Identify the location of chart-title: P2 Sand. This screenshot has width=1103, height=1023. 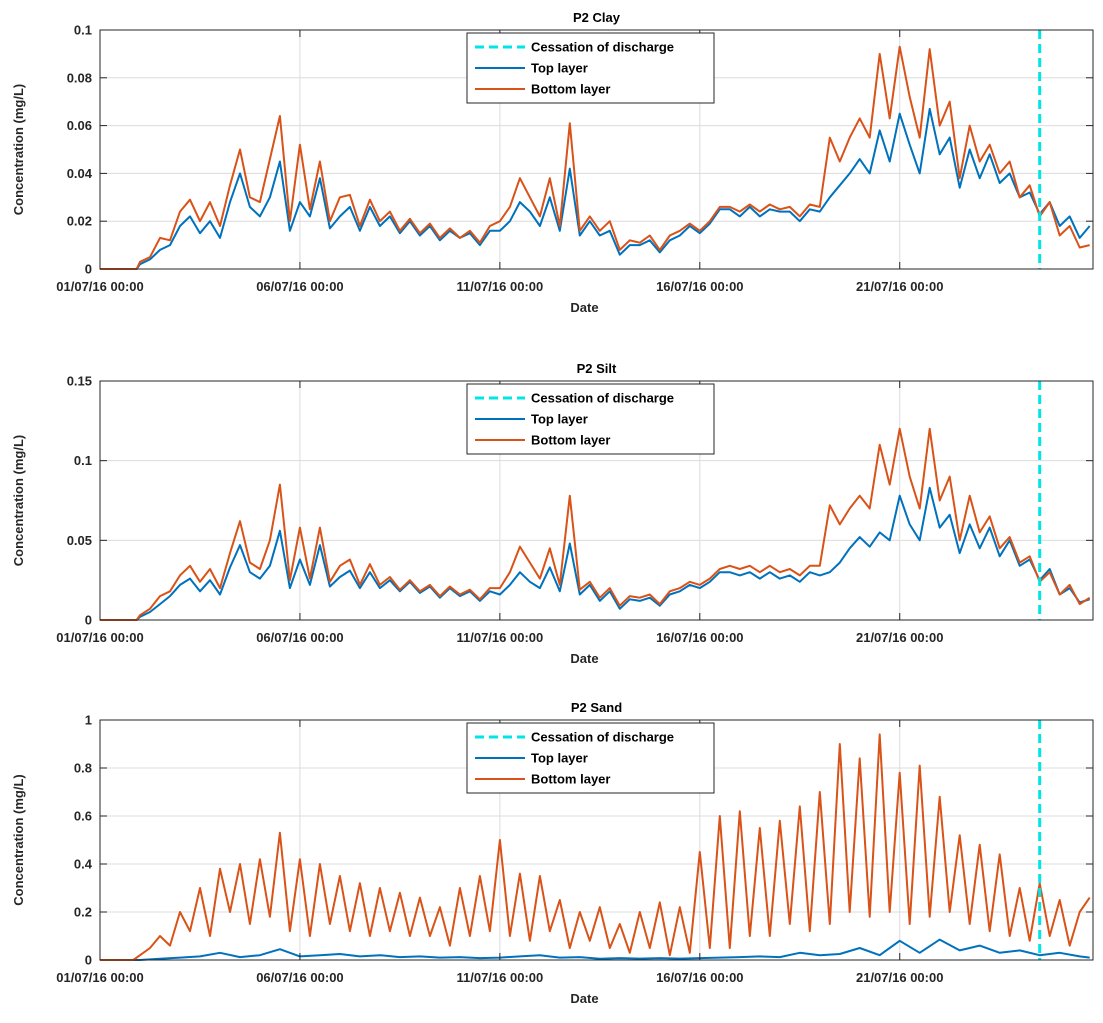
(596, 707).